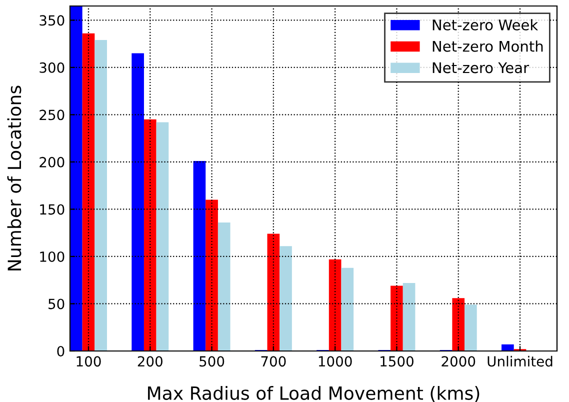  I want to click on x-tick-label: 1000, so click(335, 361).